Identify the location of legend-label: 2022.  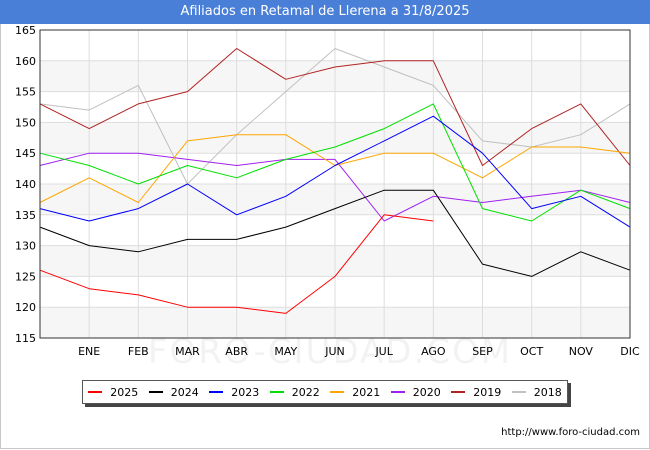
(305, 392).